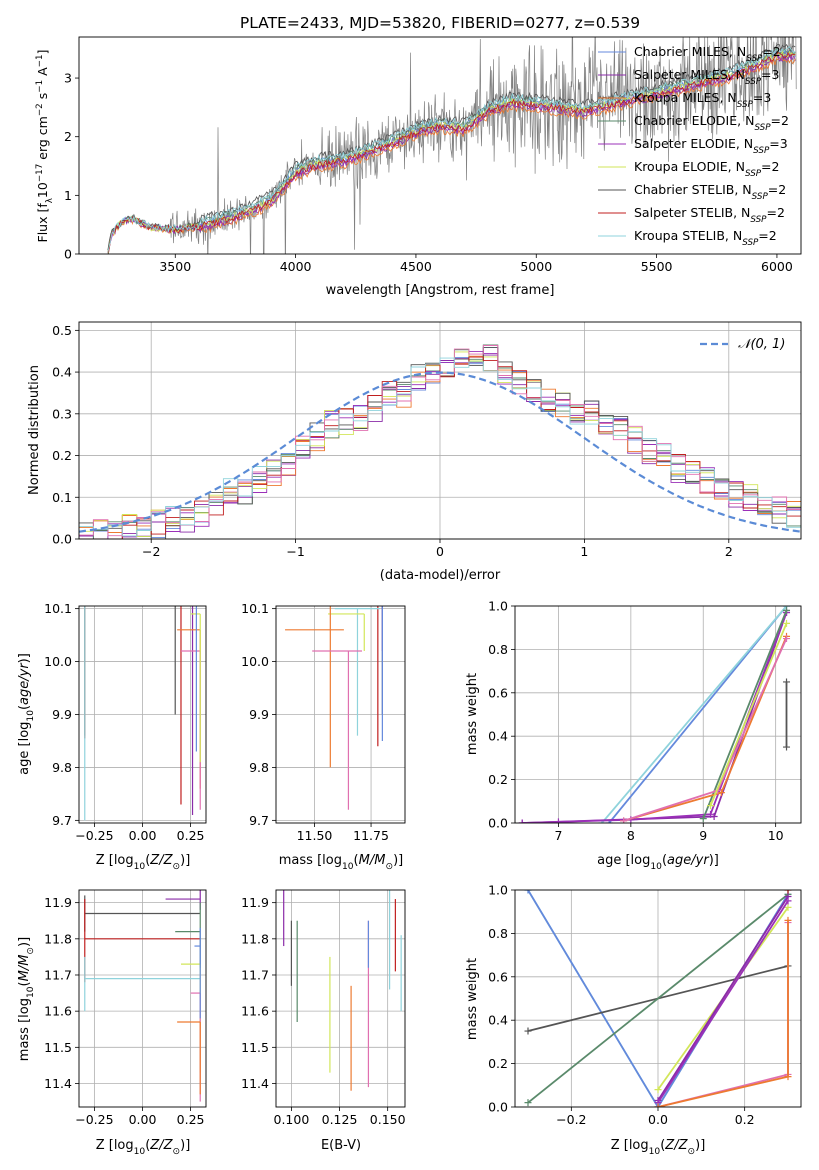  I want to click on y-tick-label: 0.8, so click(498, 649).